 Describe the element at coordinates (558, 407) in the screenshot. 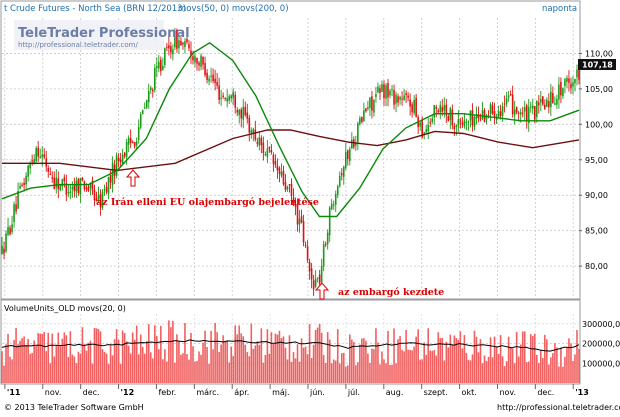

I see `footer-url: http://professional.teletrader.com` at that location.